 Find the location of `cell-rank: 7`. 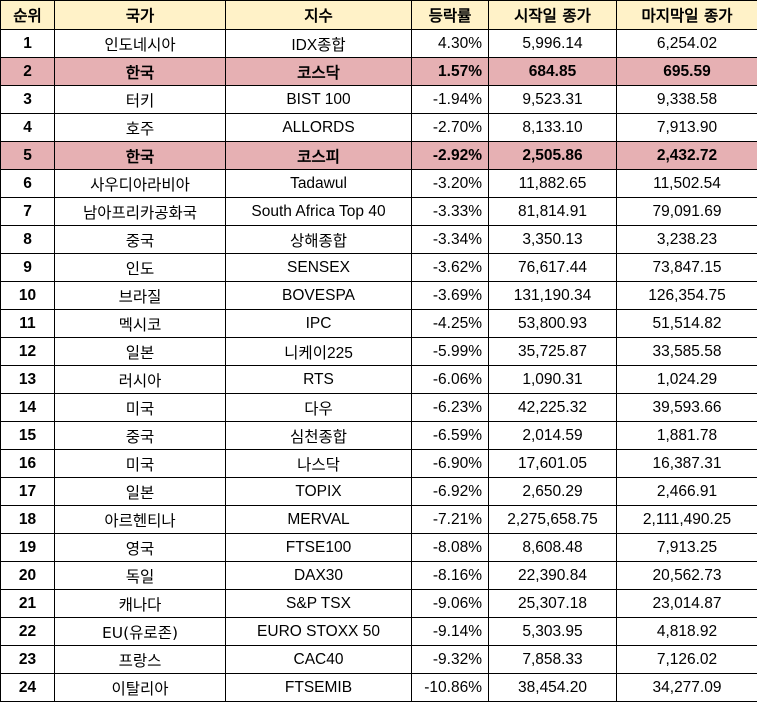

cell-rank: 7 is located at coordinates (27, 211).